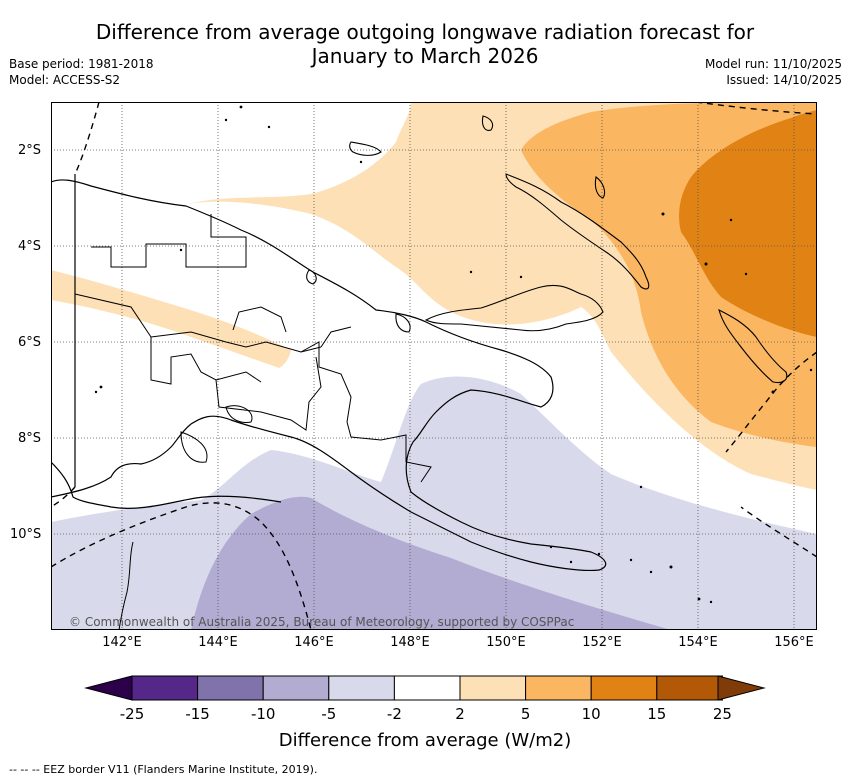  Describe the element at coordinates (108, 688) in the screenshot. I see `colorbar-extend-low` at that location.